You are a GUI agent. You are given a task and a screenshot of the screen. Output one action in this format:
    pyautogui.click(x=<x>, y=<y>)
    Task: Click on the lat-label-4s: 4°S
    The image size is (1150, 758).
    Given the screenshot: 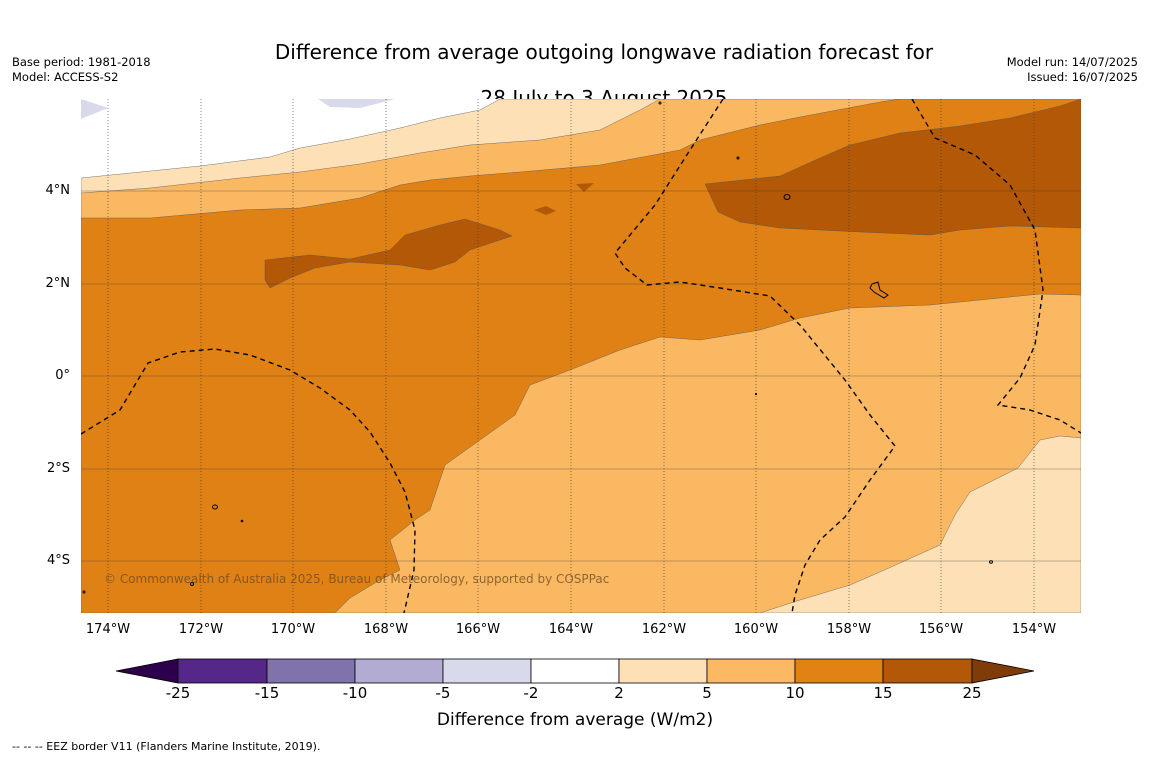 What is the action you would take?
    pyautogui.click(x=58, y=560)
    